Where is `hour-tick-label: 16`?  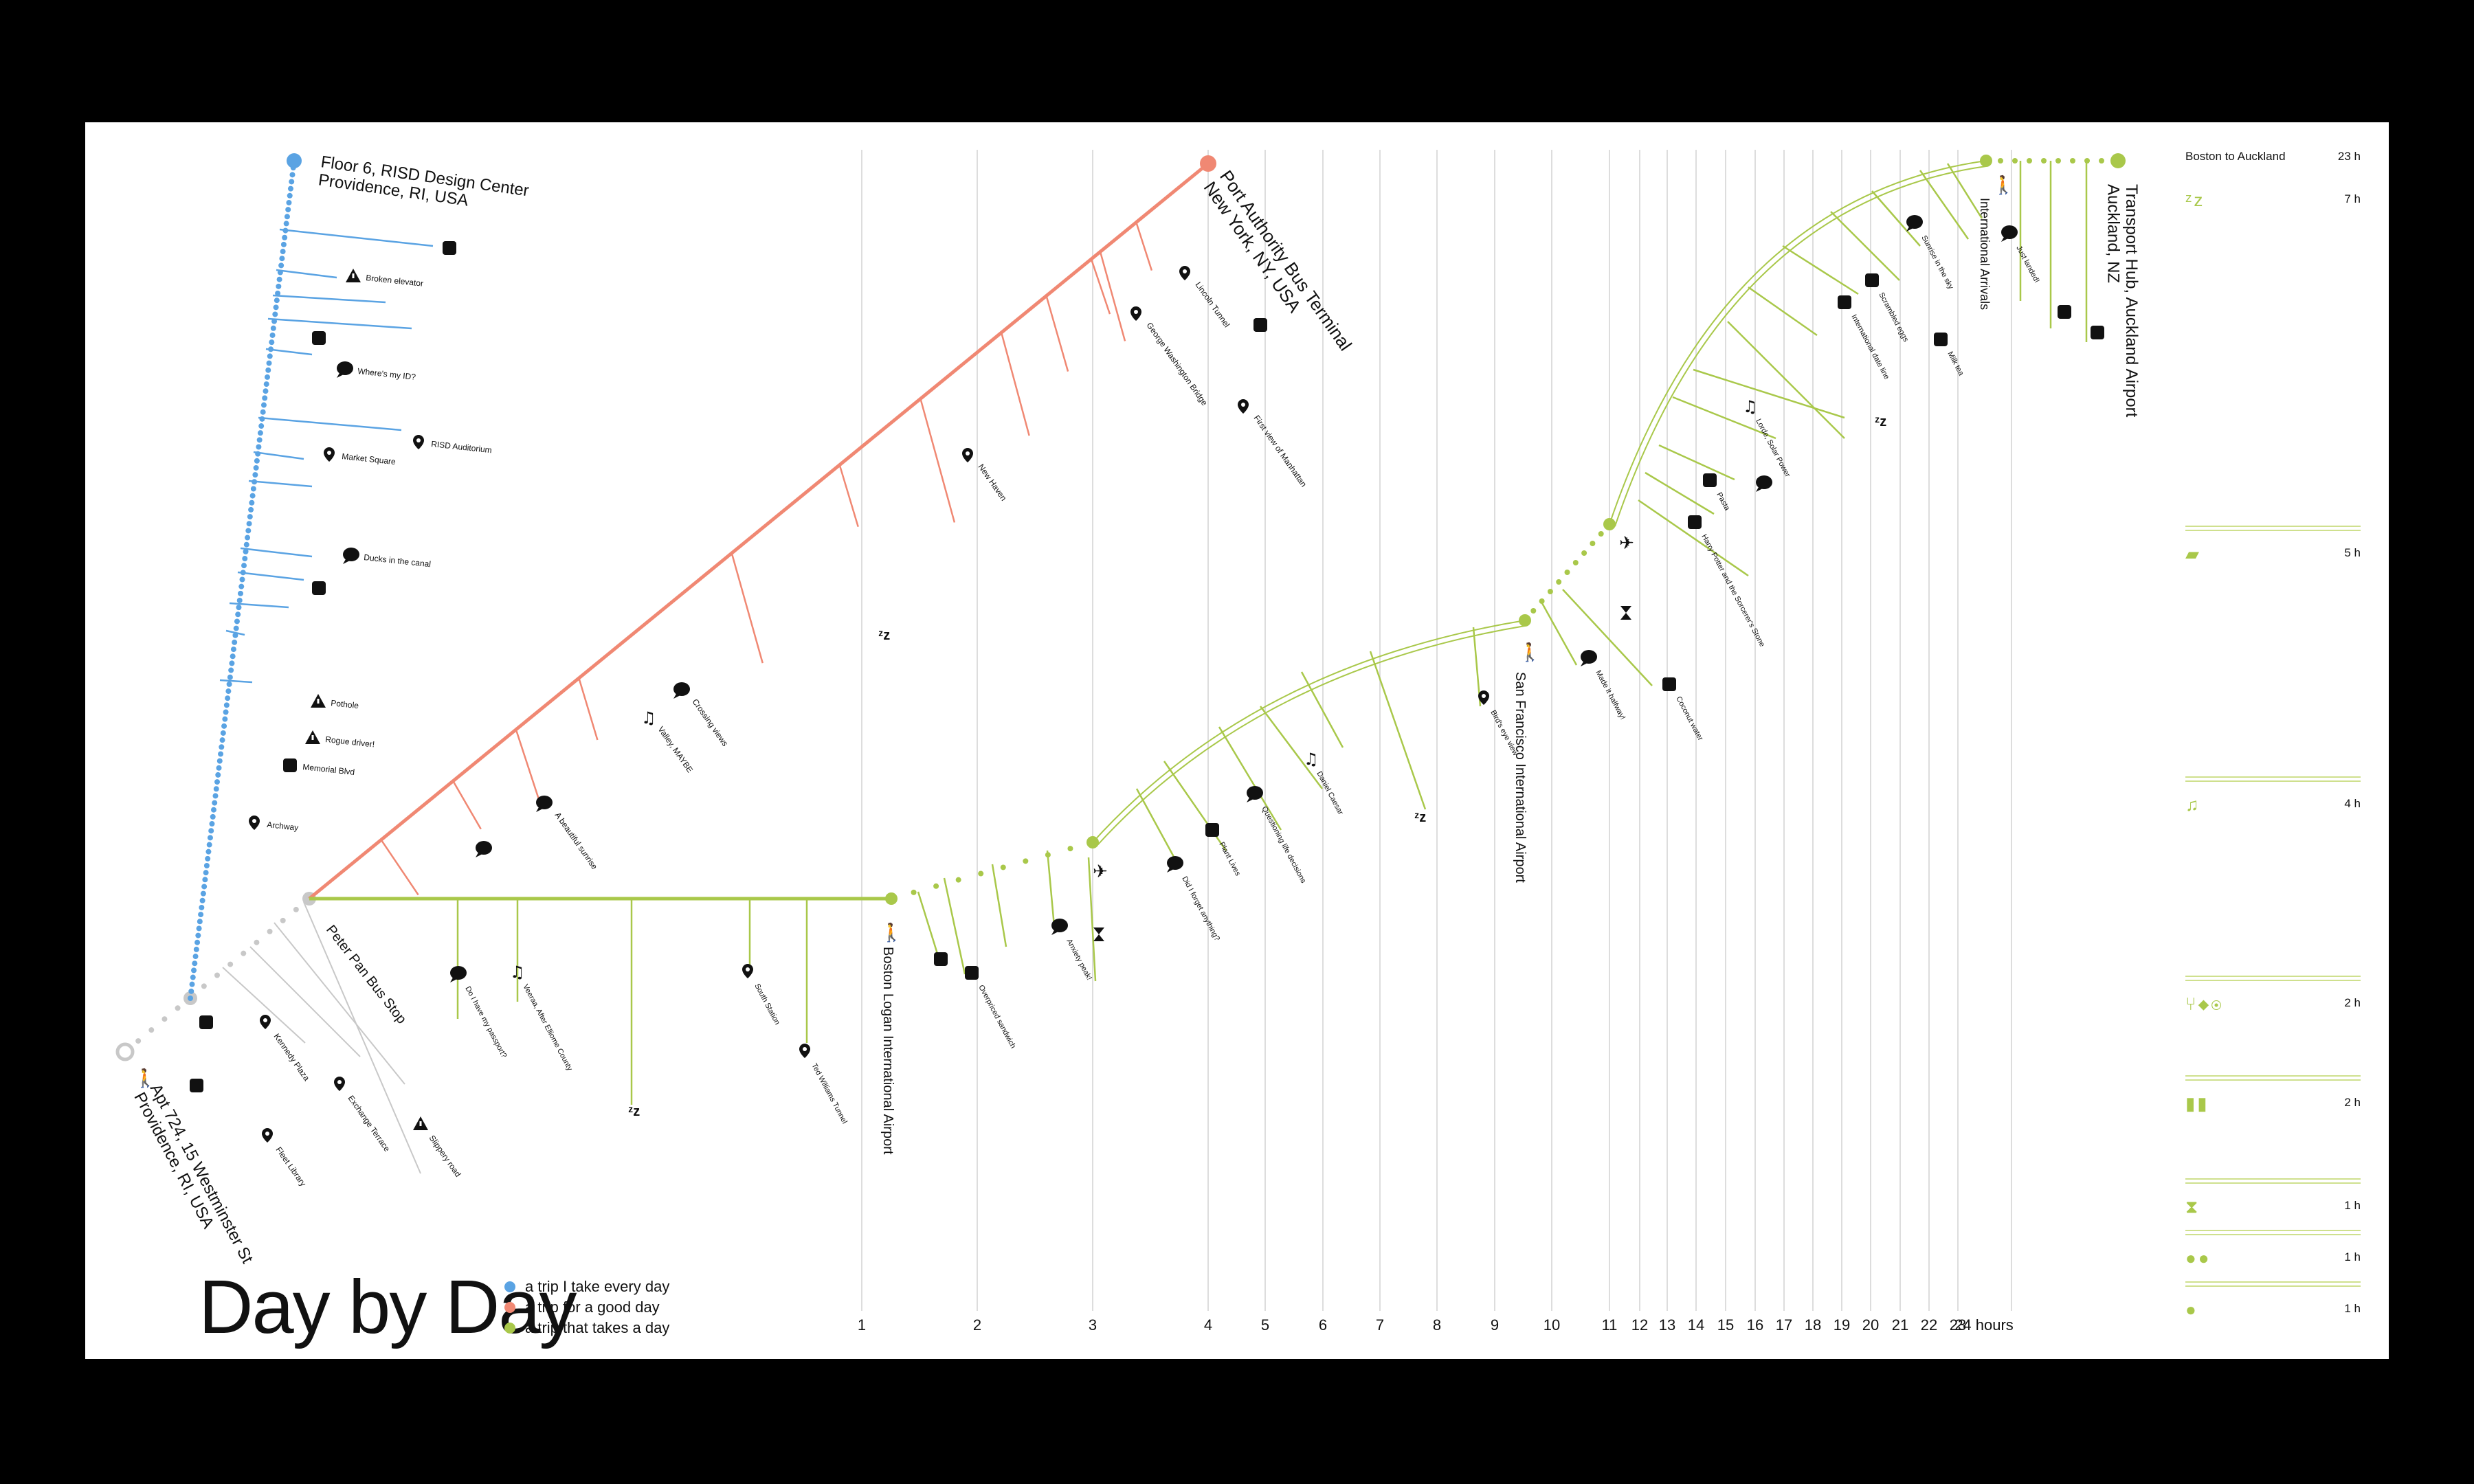 hour-tick-label: 16 is located at coordinates (1755, 1325).